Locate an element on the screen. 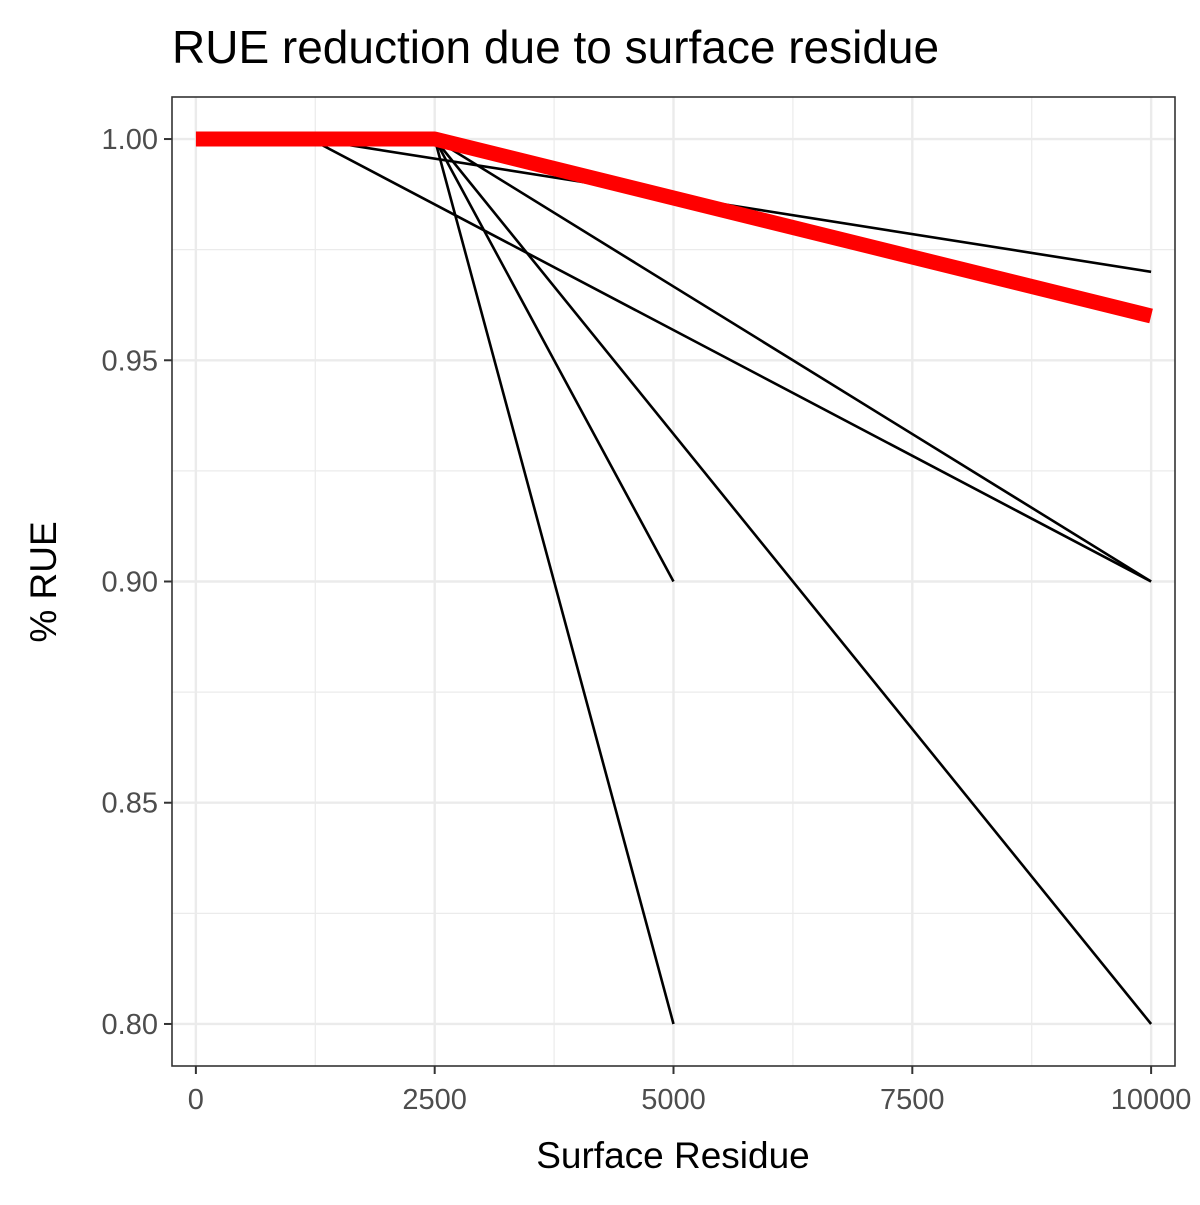 The width and height of the screenshot is (1200, 1205). chart-title: RUE reduction due to surface residue is located at coordinates (555, 47).